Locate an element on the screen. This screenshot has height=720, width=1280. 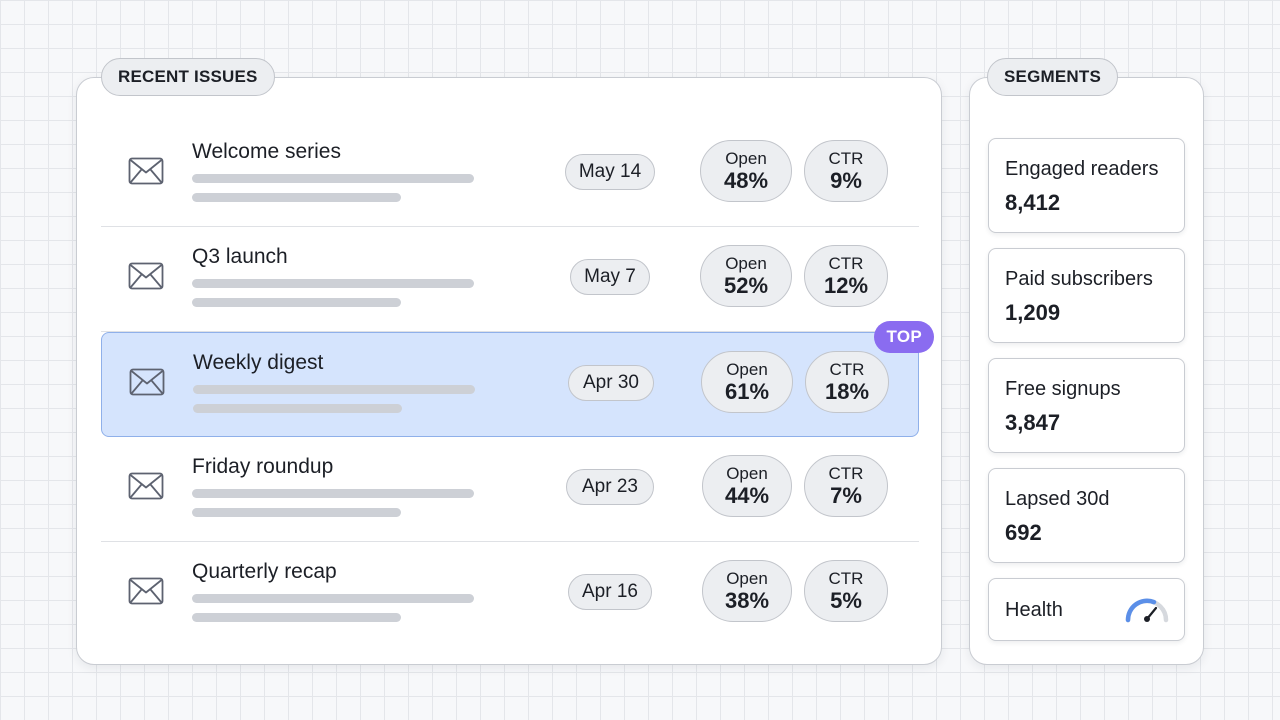
segment-label: Free signups is located at coordinates (1063, 389).